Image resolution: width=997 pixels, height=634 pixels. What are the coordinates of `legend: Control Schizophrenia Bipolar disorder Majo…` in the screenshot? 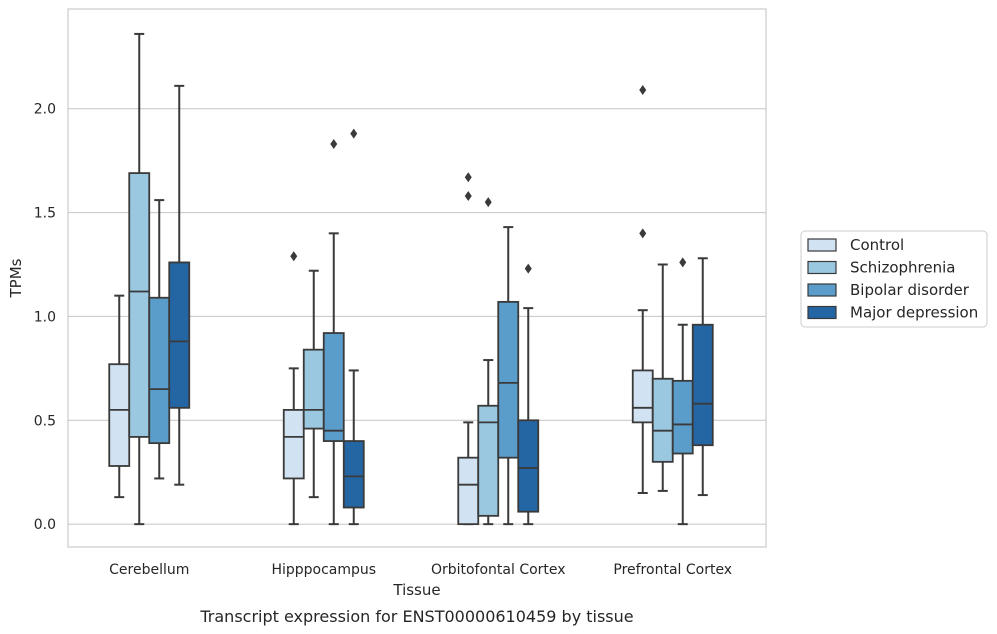 It's located at (894, 279).